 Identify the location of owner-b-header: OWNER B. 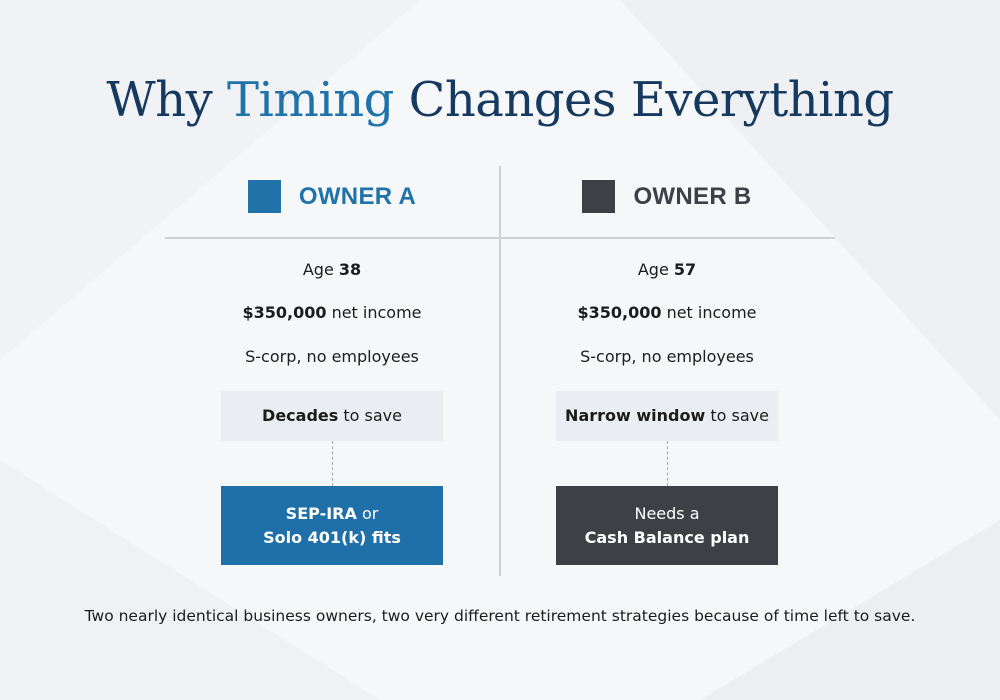
(667, 196).